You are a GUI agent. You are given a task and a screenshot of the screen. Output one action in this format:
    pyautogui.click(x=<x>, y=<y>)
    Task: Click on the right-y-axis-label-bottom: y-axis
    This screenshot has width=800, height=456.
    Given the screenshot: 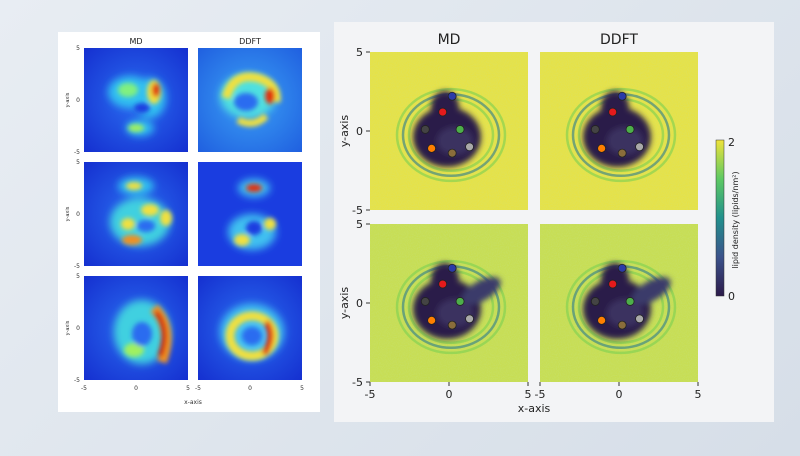 What is the action you would take?
    pyautogui.click(x=344, y=303)
    